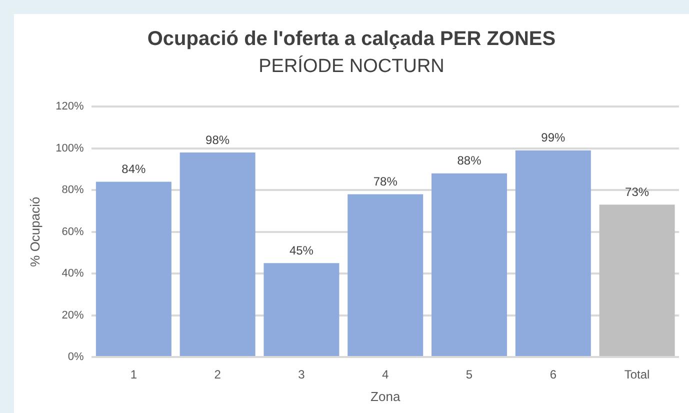 The image size is (689, 413). Describe the element at coordinates (134, 375) in the screenshot. I see `x-tick-label: 1` at that location.